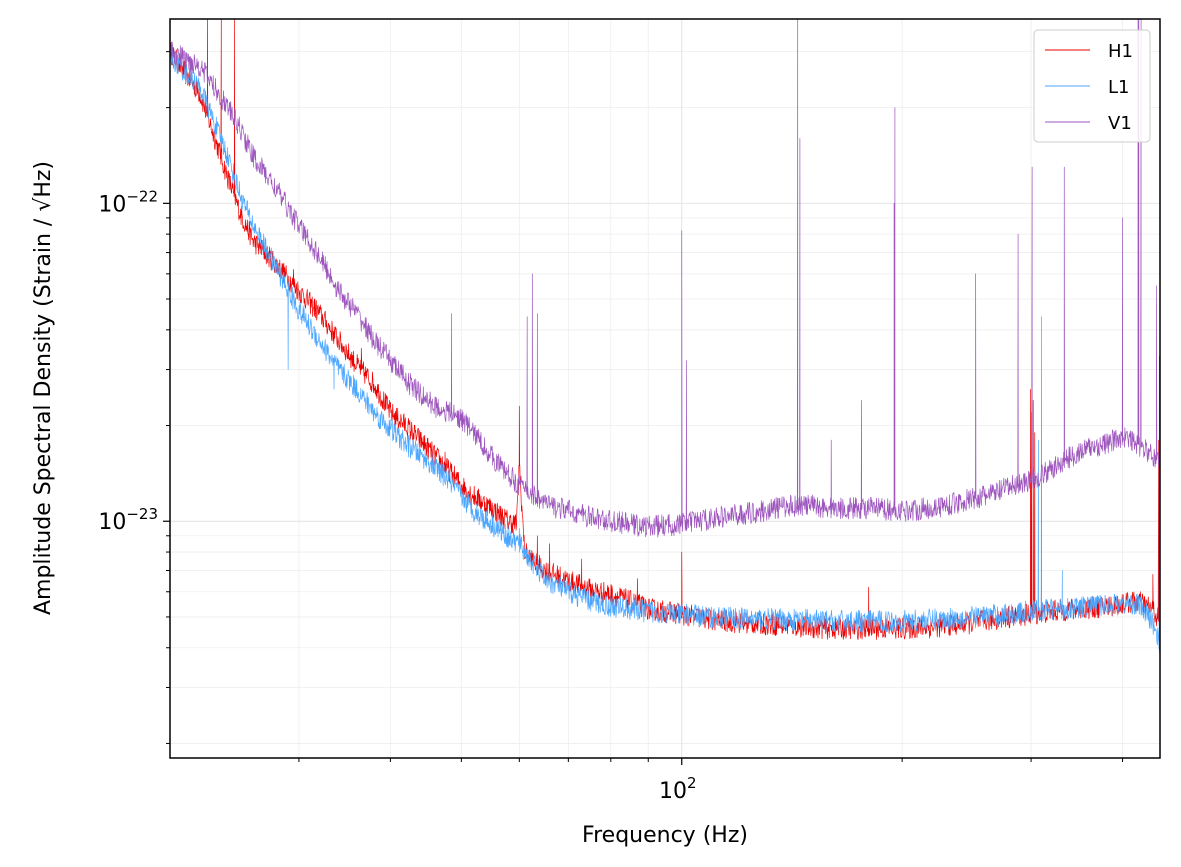  I want to click on x-tick-label: 102, so click(678, 789).